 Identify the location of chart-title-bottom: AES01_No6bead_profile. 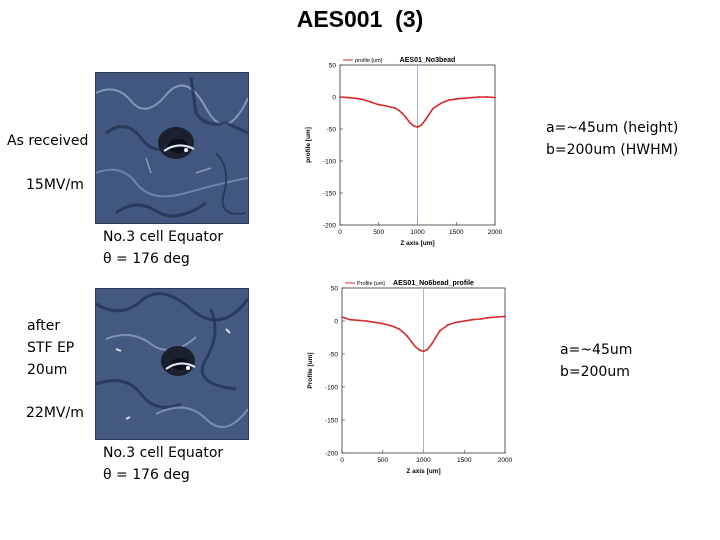
(433, 283).